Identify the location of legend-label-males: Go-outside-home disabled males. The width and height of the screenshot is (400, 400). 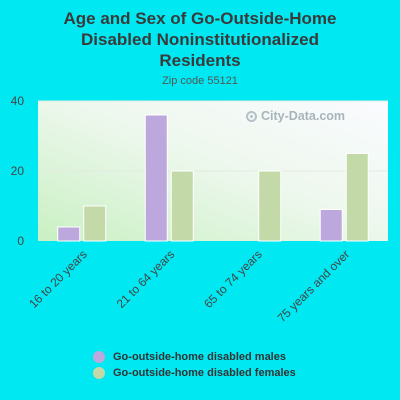
(199, 357).